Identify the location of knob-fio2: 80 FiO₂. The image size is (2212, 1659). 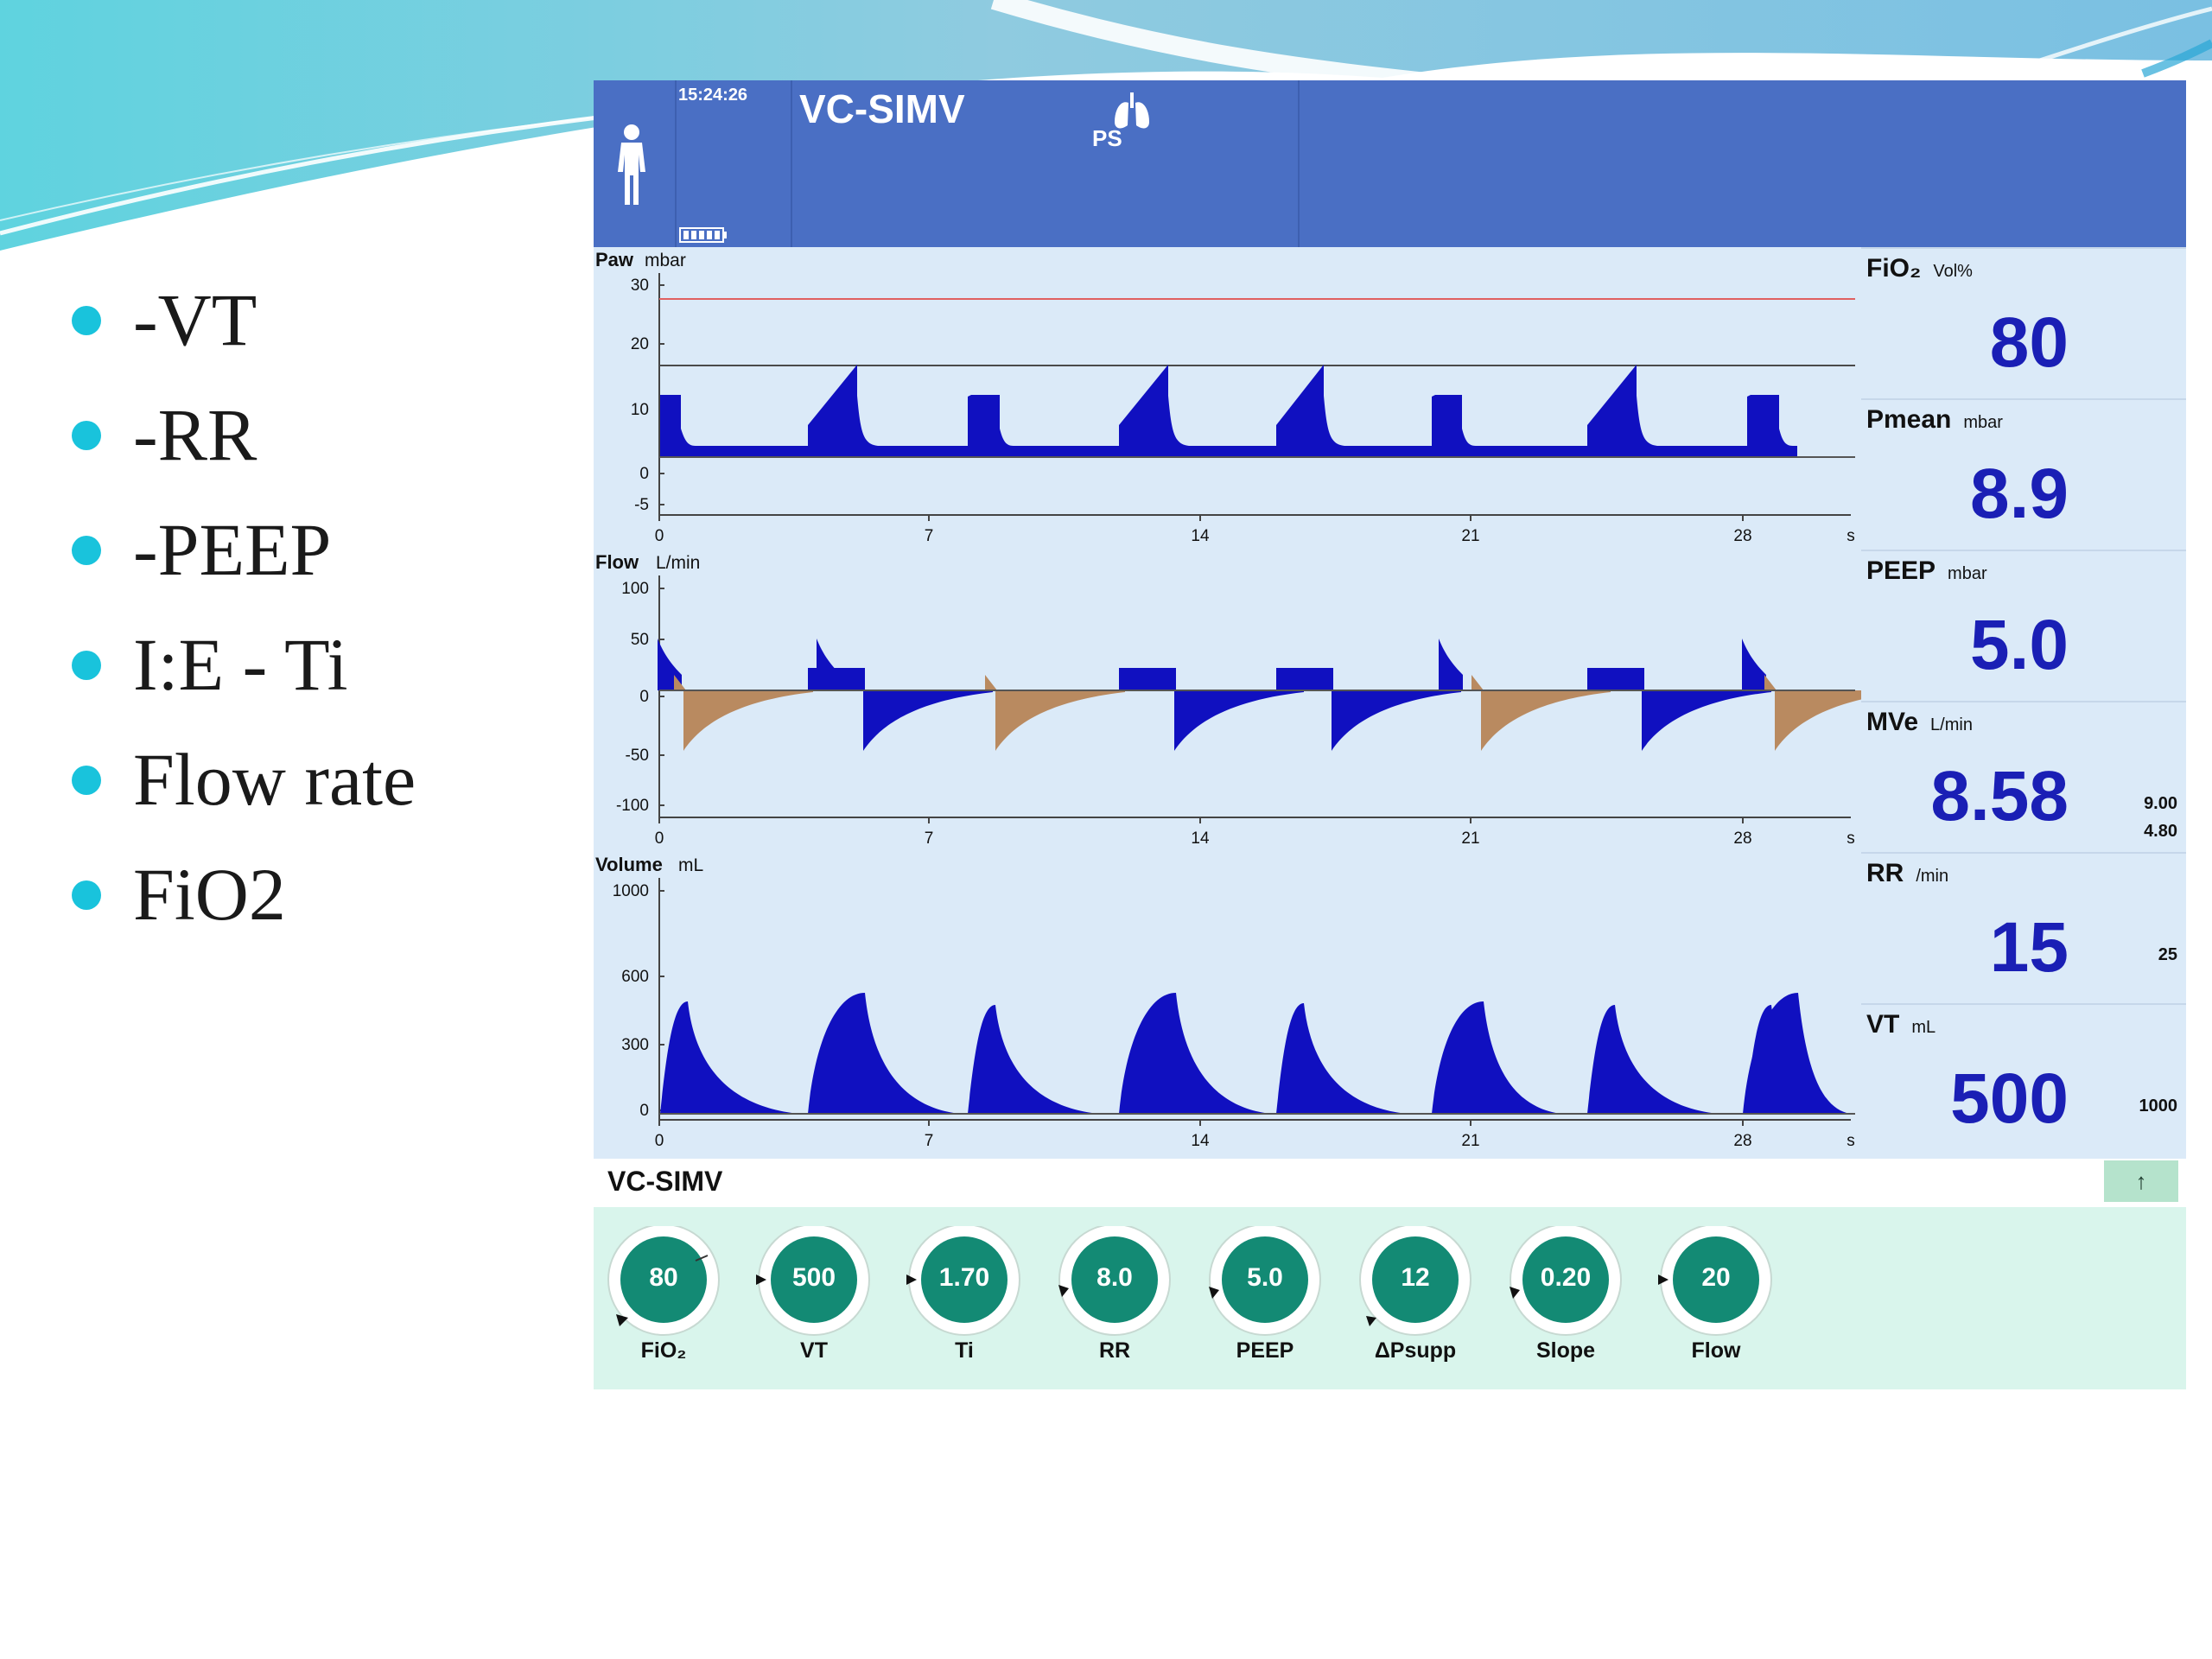
(663, 1299).